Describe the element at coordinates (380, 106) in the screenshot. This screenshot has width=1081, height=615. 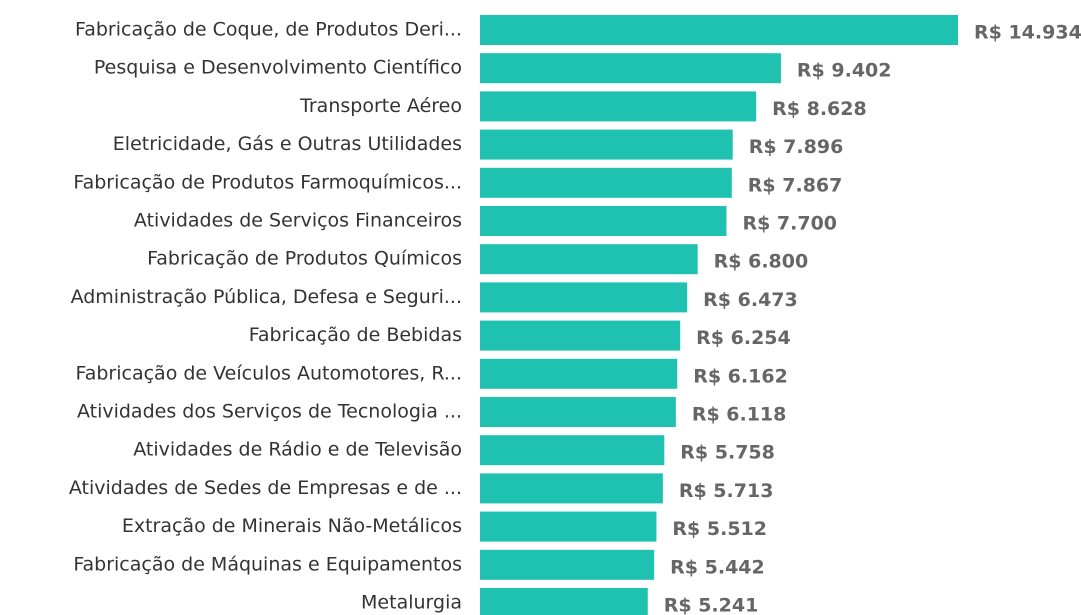
I see `category-label: Transporte Aéreo` at that location.